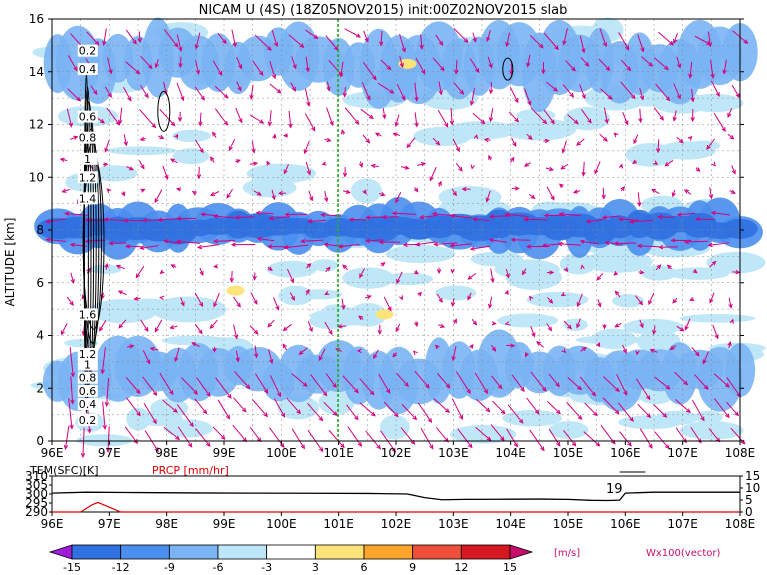  Describe the element at coordinates (338, 453) in the screenshot. I see `x-tick-label: 101E` at that location.